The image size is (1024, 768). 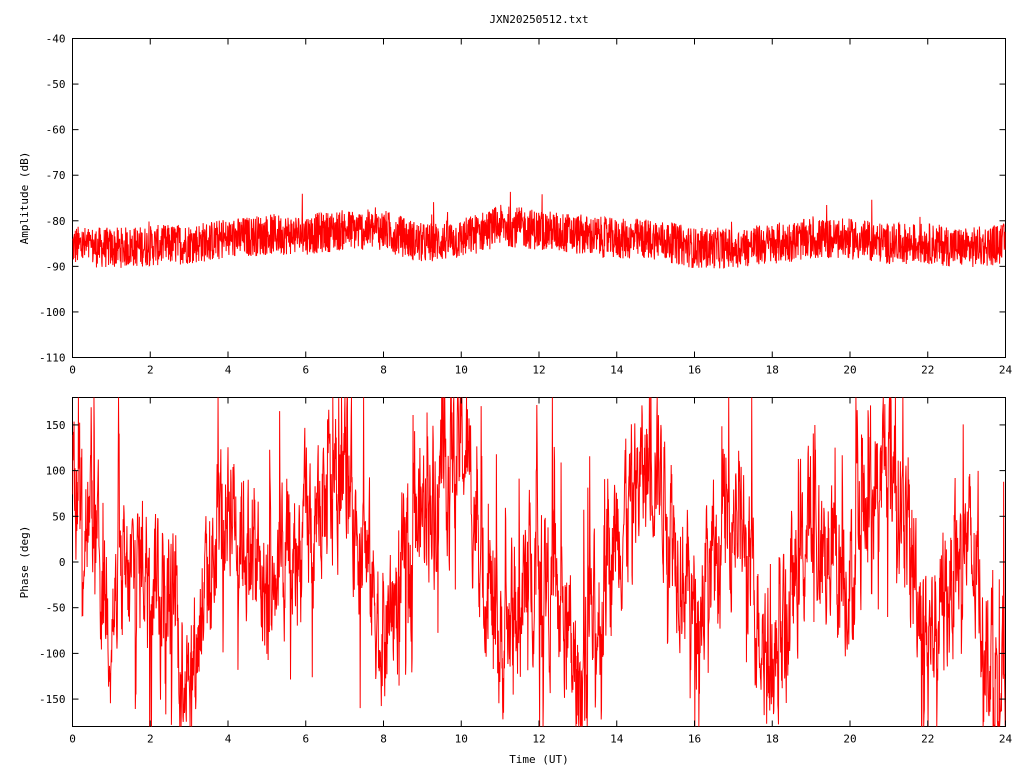 What do you see at coordinates (62, 562) in the screenshot?
I see `phase-y-tick-label: 0` at bounding box center [62, 562].